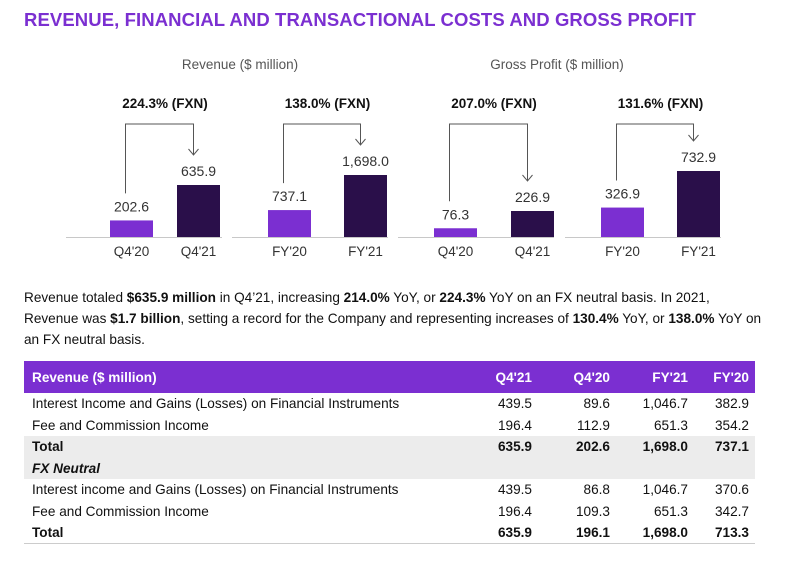  What do you see at coordinates (622, 194) in the screenshot?
I see `data-label: 326.9` at bounding box center [622, 194].